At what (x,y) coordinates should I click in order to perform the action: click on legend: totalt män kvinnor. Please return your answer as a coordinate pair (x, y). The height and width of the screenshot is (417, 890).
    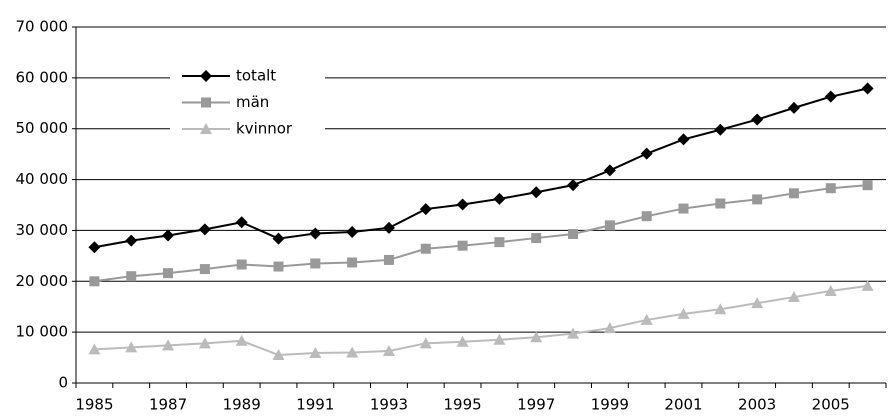
    Looking at the image, I should click on (247, 103).